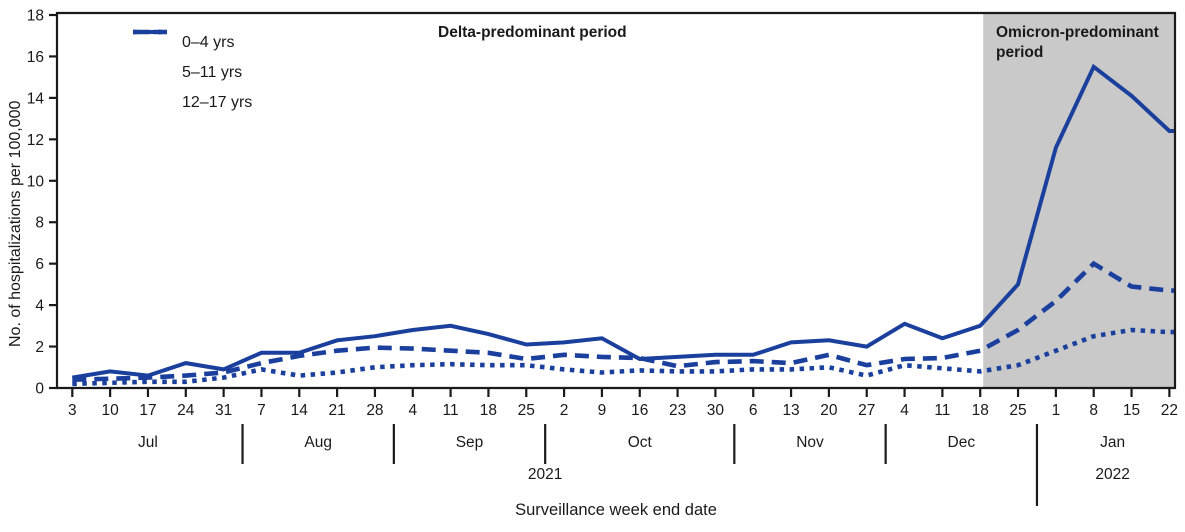 This screenshot has height=532, width=1185. Describe the element at coordinates (111, 410) in the screenshot. I see `x-tick-label: 10` at that location.